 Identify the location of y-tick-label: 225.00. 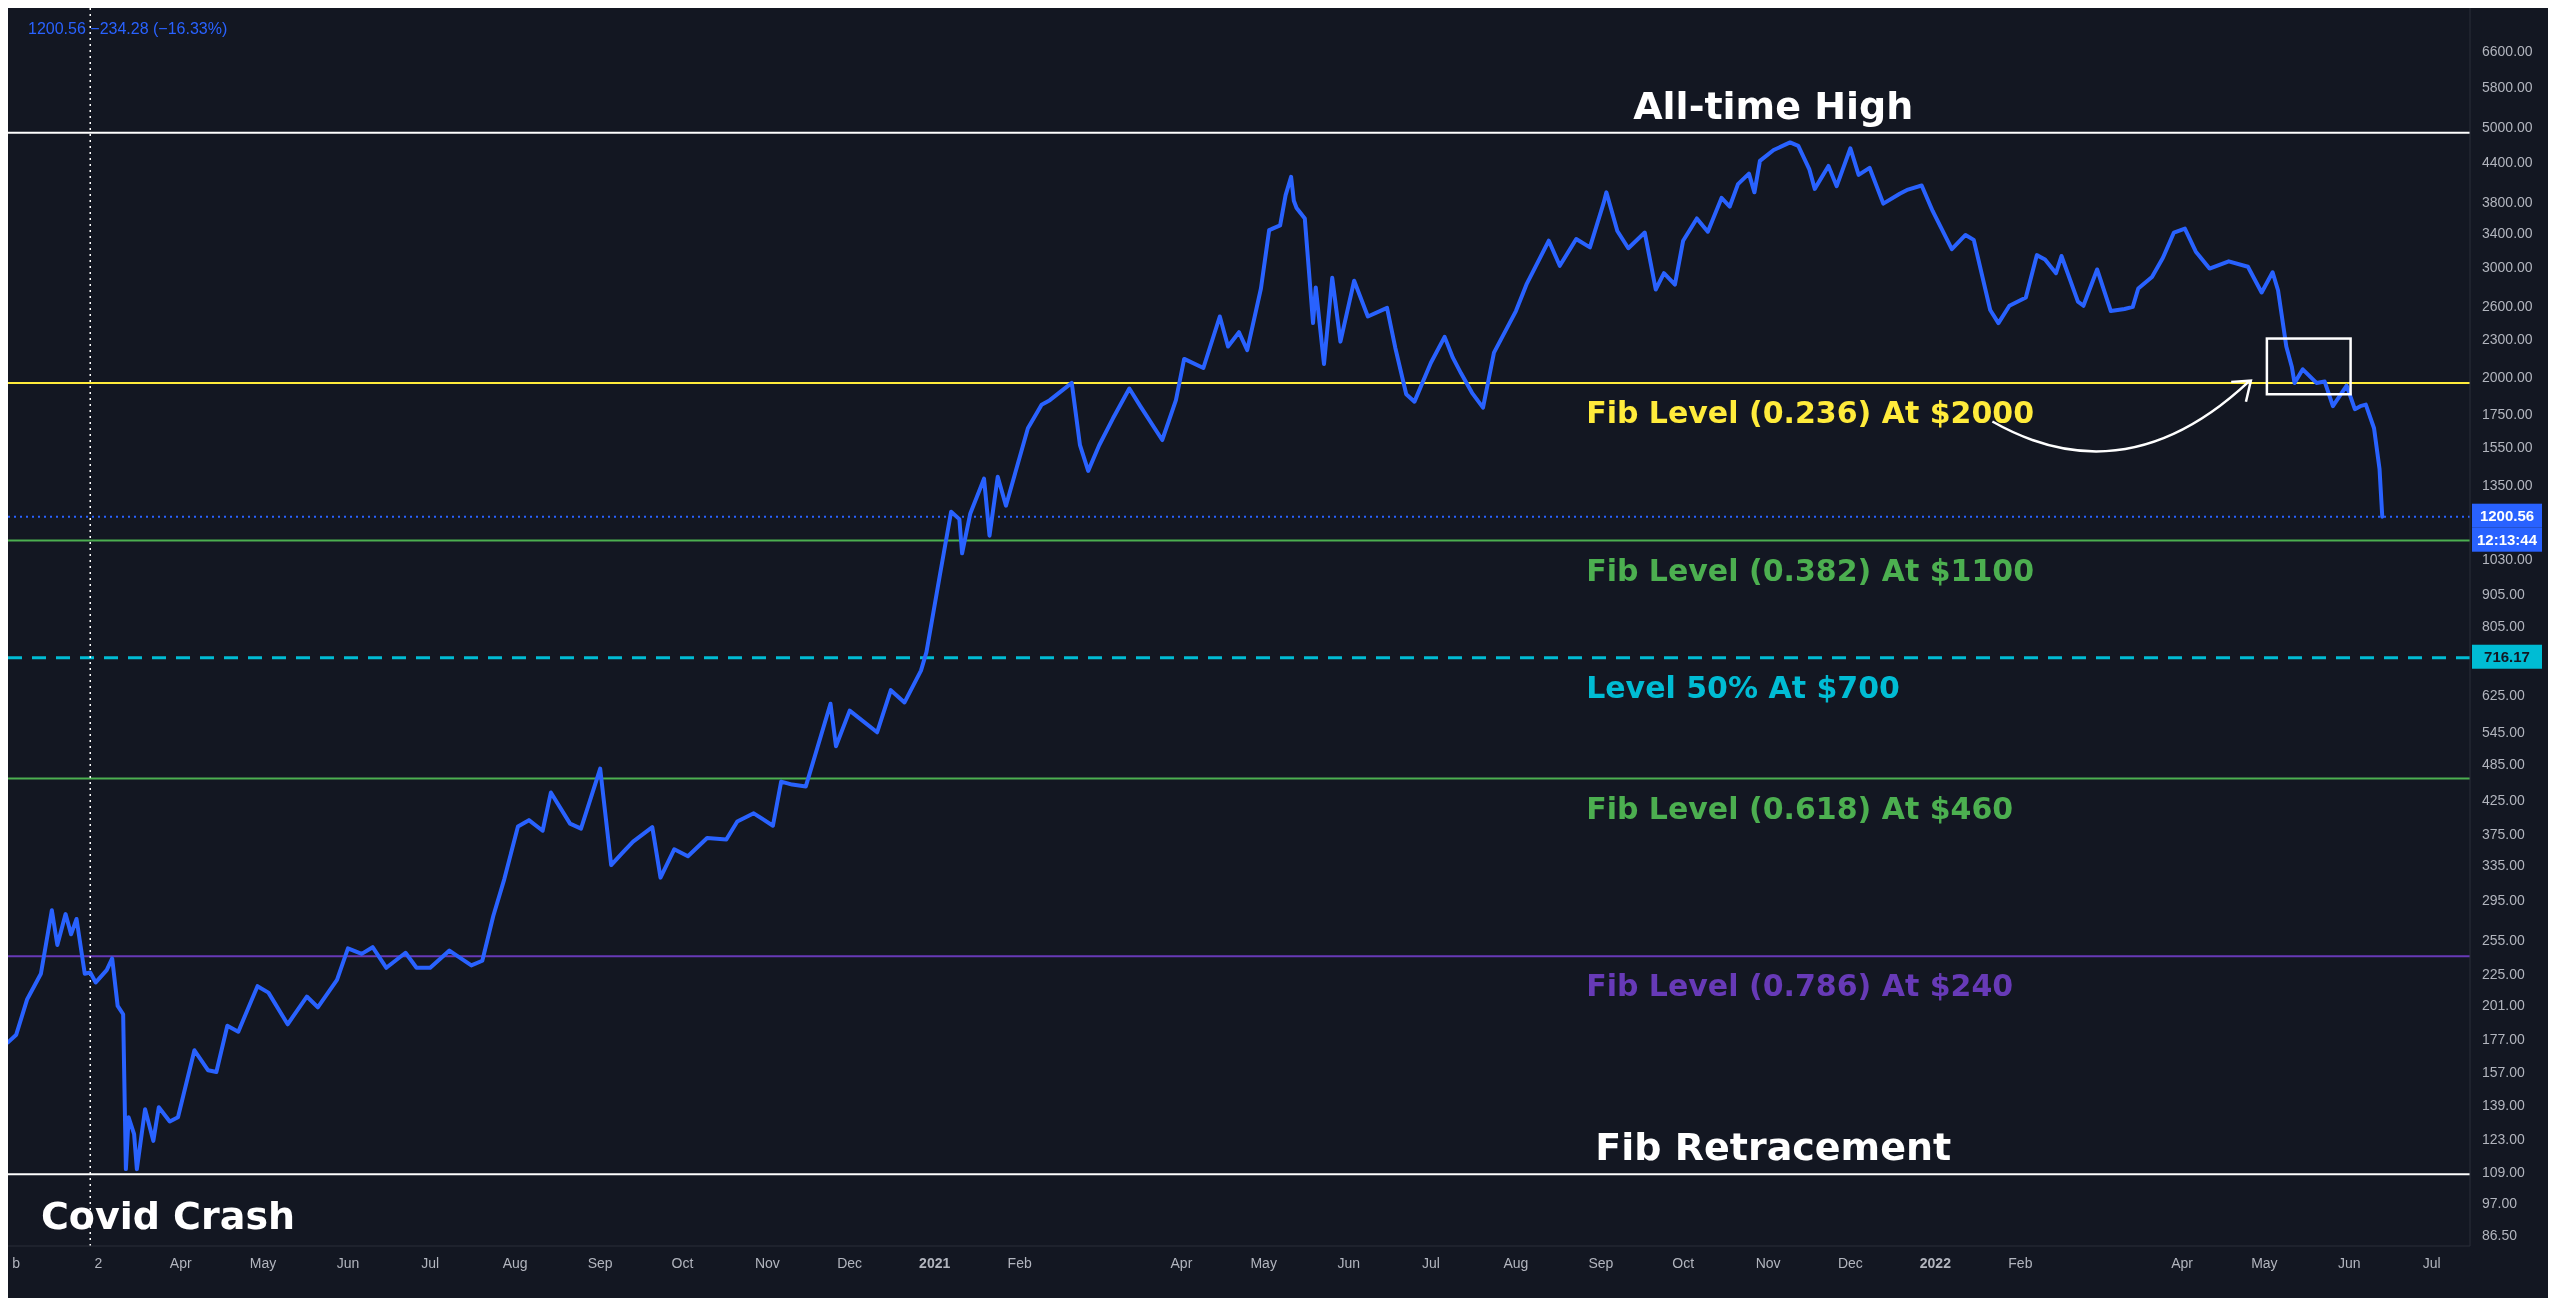
(2504, 973).